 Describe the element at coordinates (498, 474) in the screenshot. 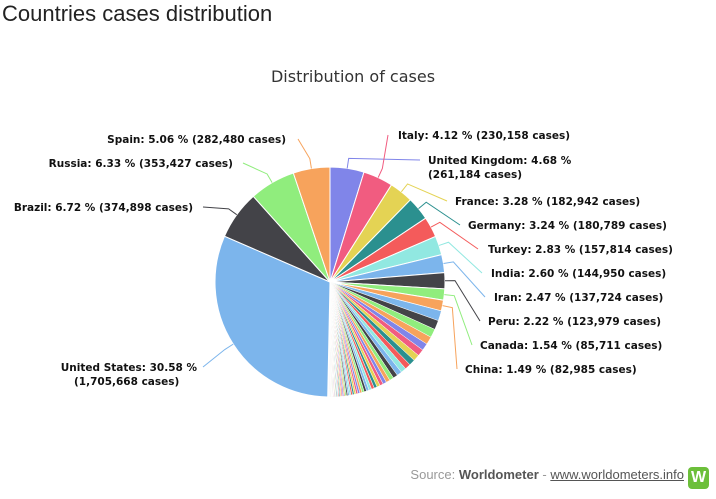

I see `source-name: Worldometer` at that location.